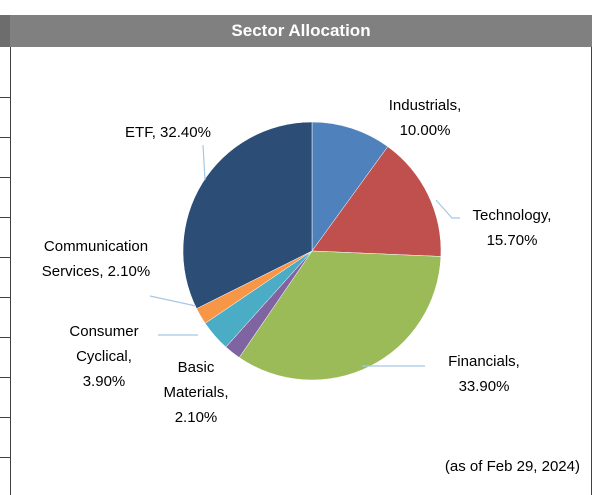 This screenshot has width=592, height=495. I want to click on note: (as of Feb 29, 2024), so click(512, 466).